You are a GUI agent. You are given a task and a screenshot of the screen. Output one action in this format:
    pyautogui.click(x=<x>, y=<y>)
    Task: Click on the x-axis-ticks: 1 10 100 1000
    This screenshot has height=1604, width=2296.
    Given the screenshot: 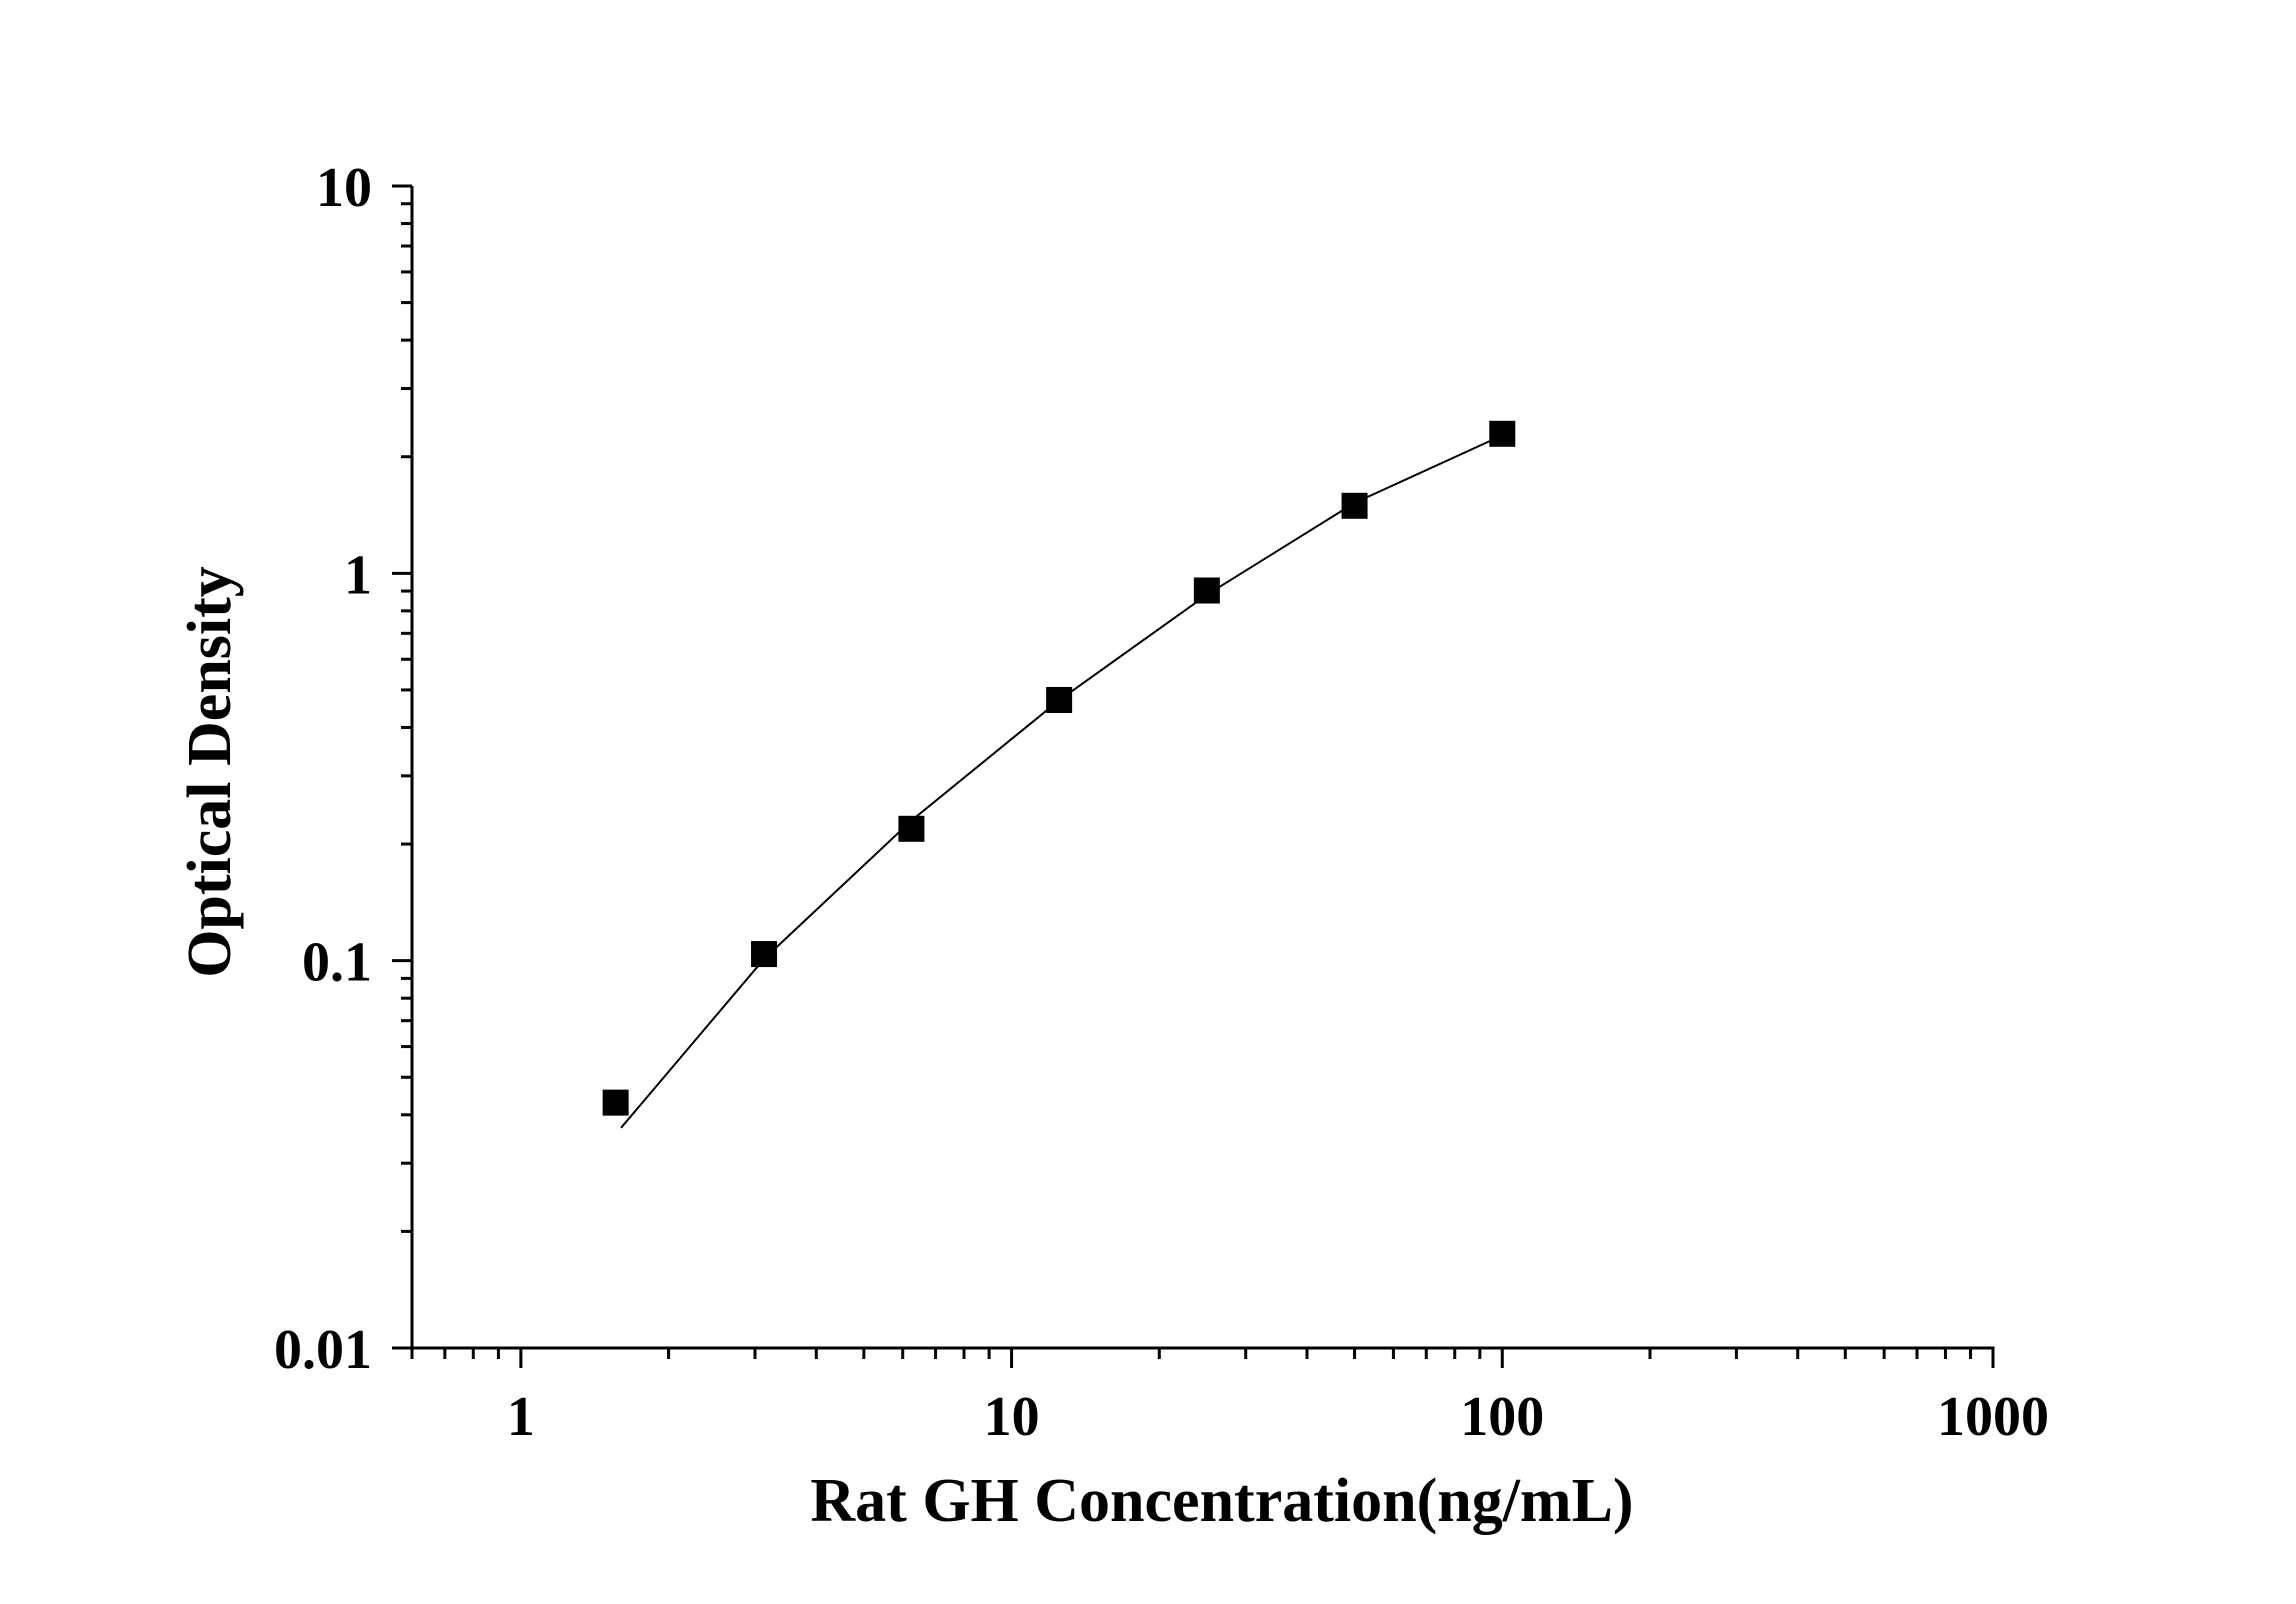 What is the action you would take?
    pyautogui.click(x=1229, y=1398)
    